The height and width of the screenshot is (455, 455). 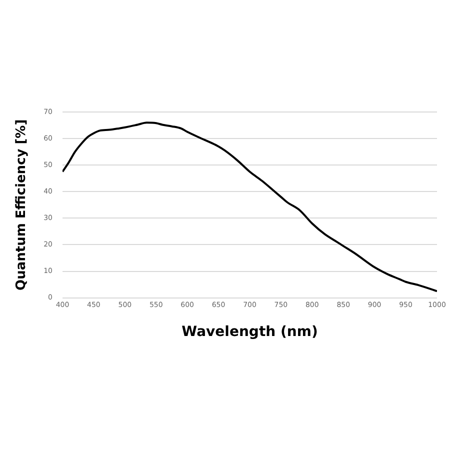 What do you see at coordinates (22, 204) in the screenshot?
I see `y-axis-title: Quantum Efficiency [%]` at bounding box center [22, 204].